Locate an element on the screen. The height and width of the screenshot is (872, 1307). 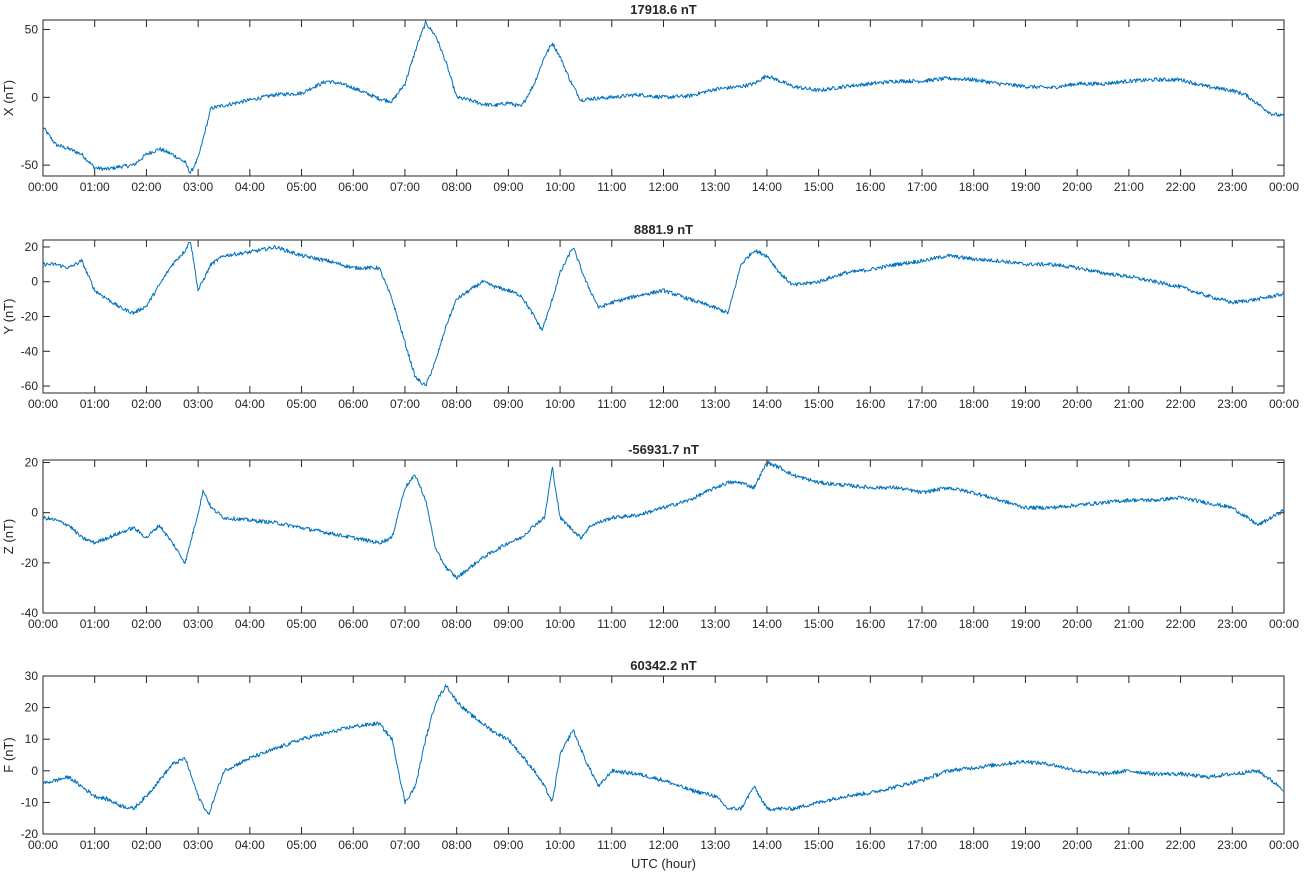
panel-3-title: -56931.7 nT is located at coordinates (663, 449).